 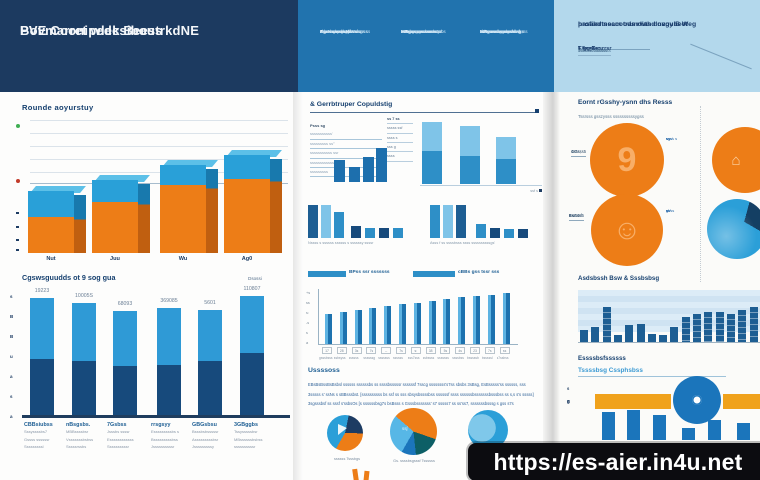 What do you see at coordinates (405, 428) in the screenshot?
I see `pie-annotation: ssʃ` at bounding box center [405, 428].